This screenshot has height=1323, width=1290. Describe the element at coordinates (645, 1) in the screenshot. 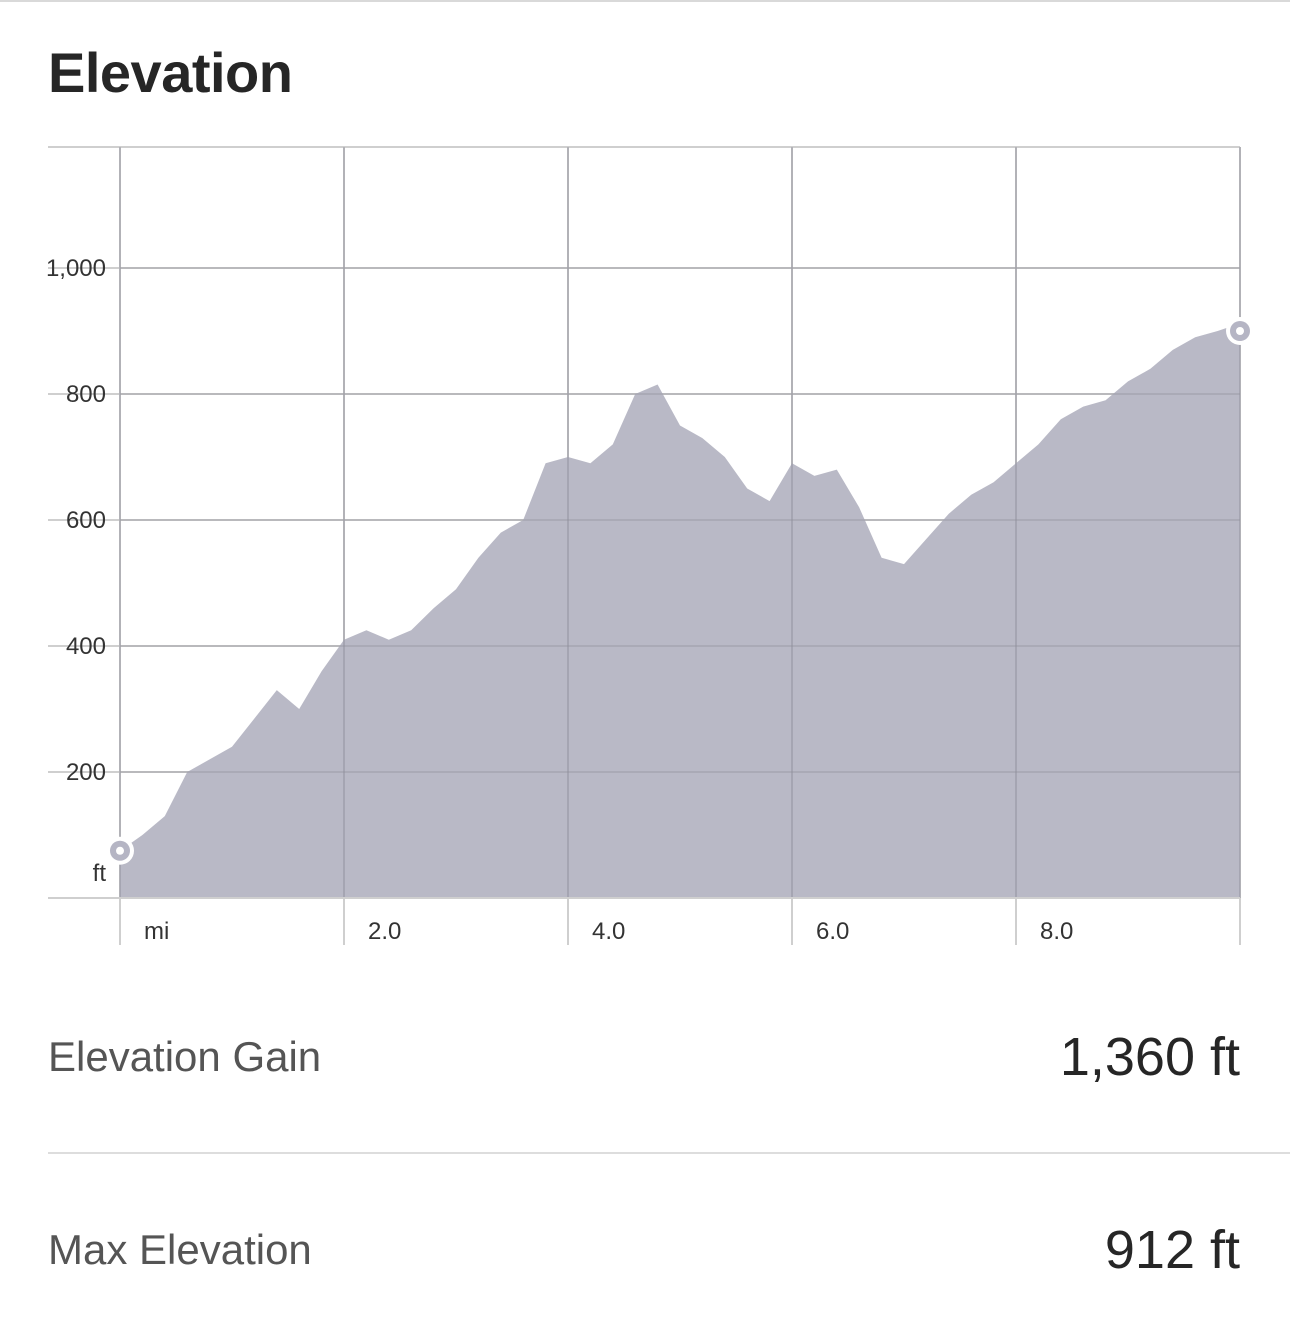

I see `top-divider` at that location.